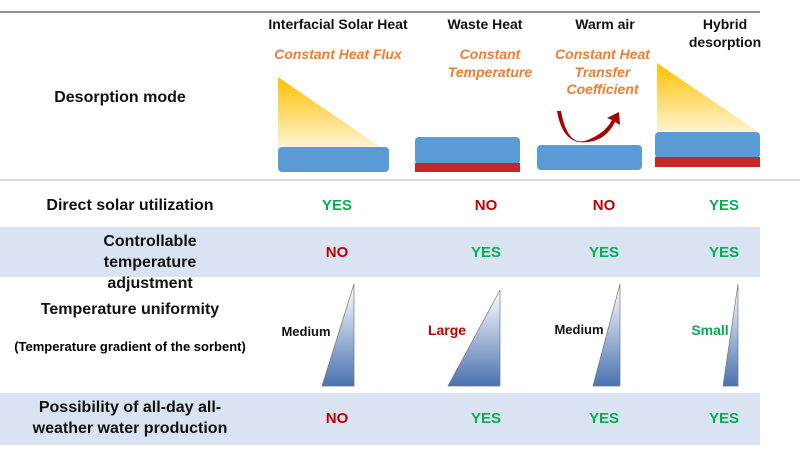  Describe the element at coordinates (725, 33) in the screenshot. I see `column-header: Hybrid desorption` at that location.